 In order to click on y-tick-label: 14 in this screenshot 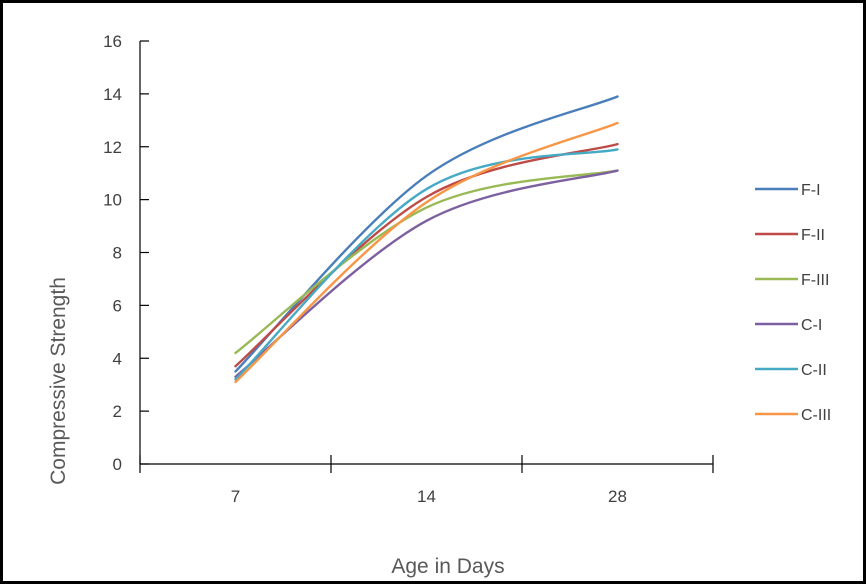, I will do `click(112, 94)`.